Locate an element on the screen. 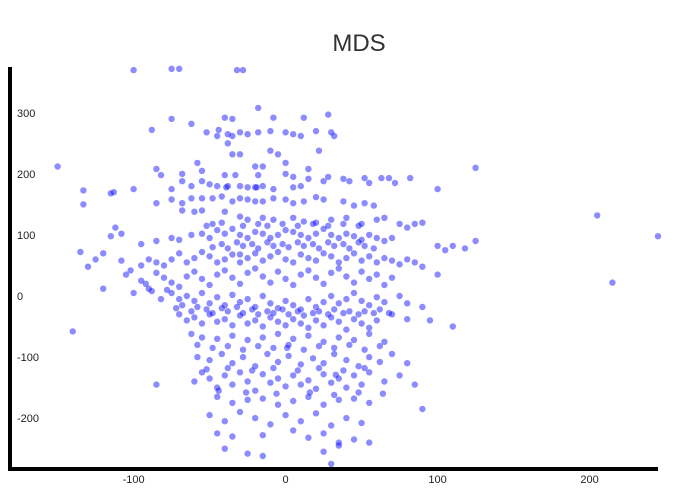 This screenshot has height=495, width=678. y-tick-label: -100 is located at coordinates (28, 358).